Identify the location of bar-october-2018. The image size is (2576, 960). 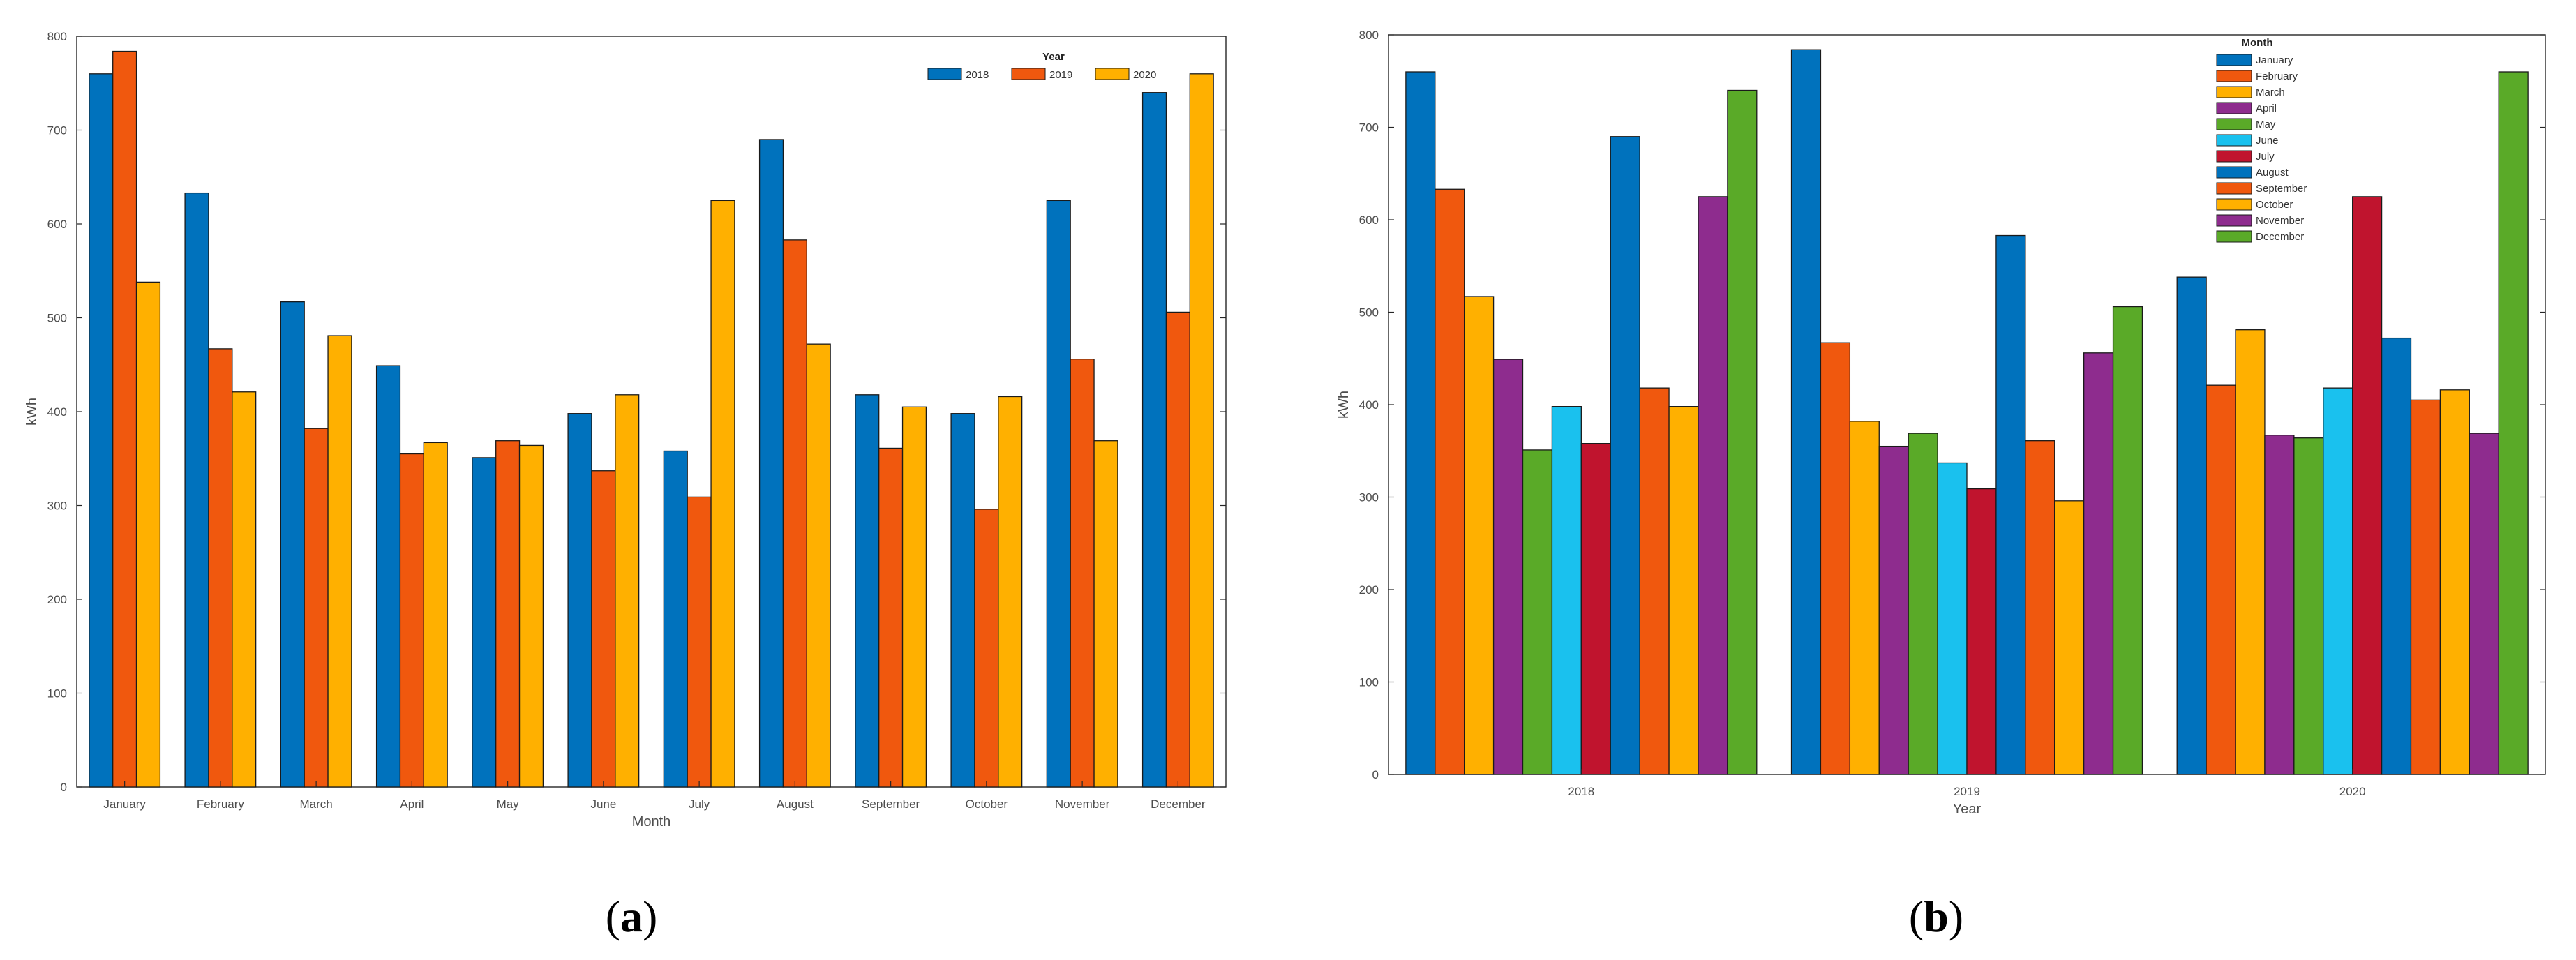
(962, 600).